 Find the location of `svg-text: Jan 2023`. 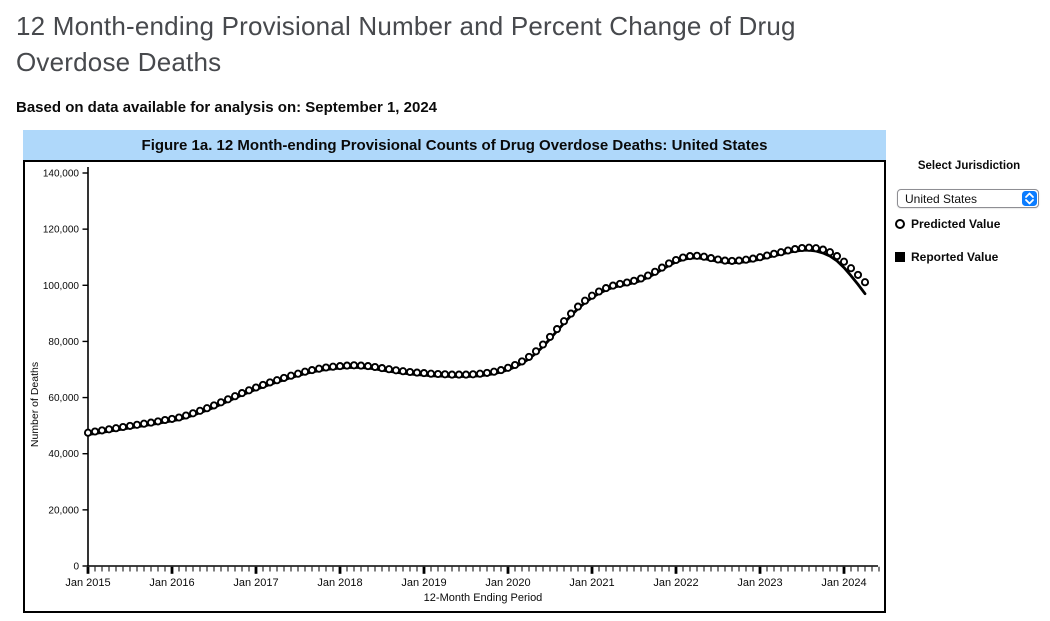

svg-text: Jan 2023 is located at coordinates (759, 583).